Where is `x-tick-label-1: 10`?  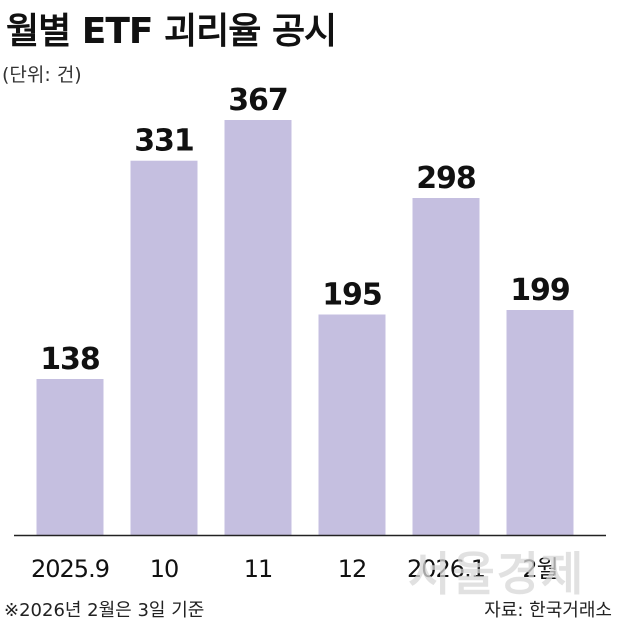 x-tick-label-1: 10 is located at coordinates (164, 569).